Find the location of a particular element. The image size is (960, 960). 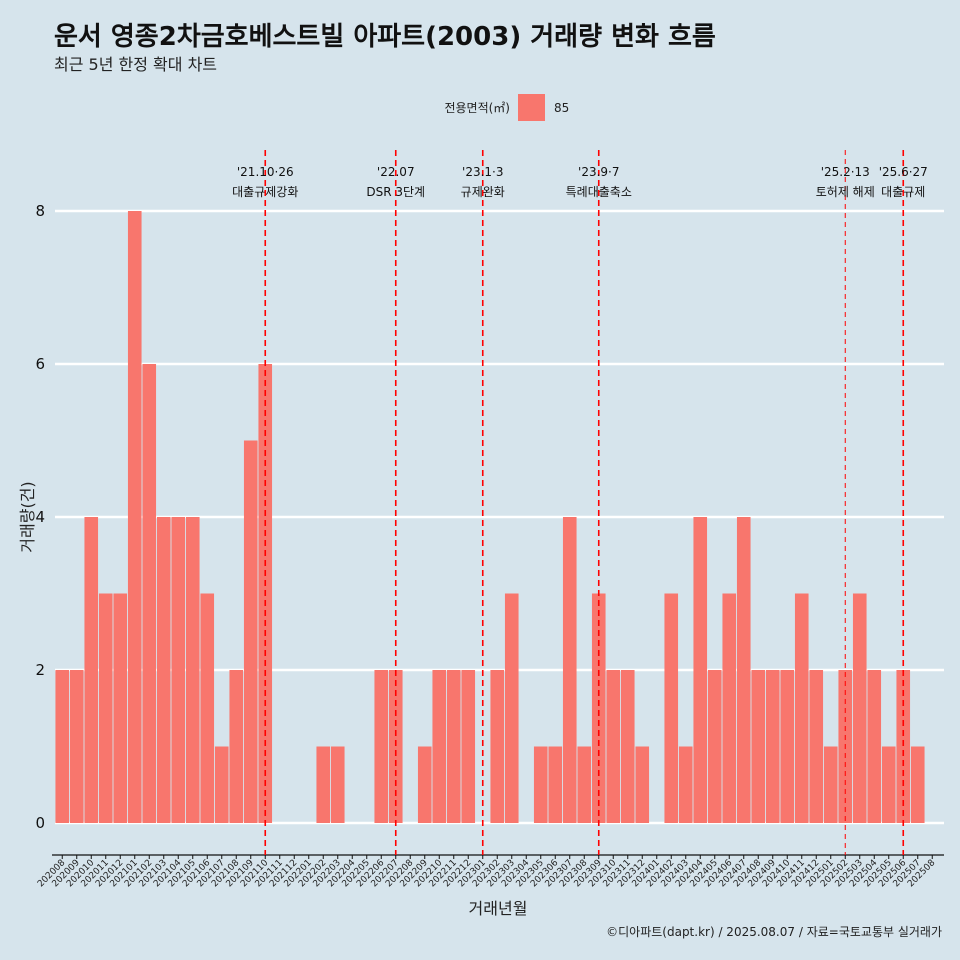

annotation-label: 대출규제 is located at coordinates (903, 192).